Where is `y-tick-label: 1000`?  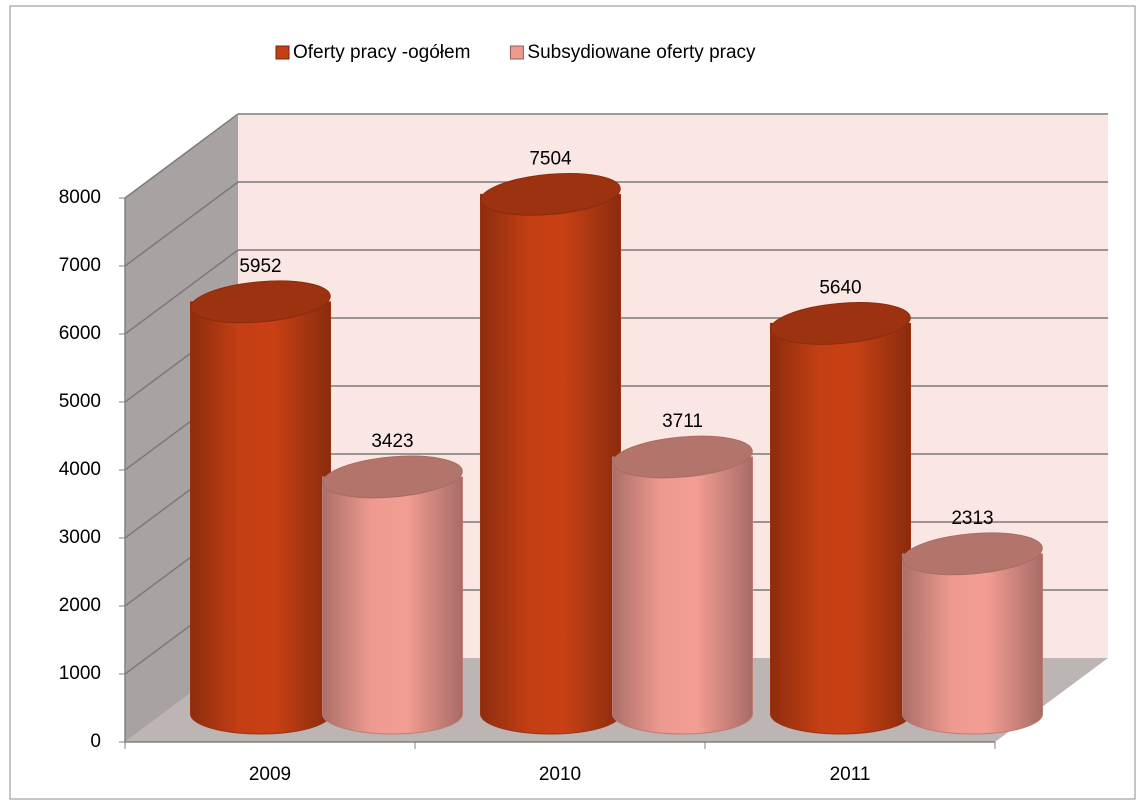 y-tick-label: 1000 is located at coordinates (80, 673).